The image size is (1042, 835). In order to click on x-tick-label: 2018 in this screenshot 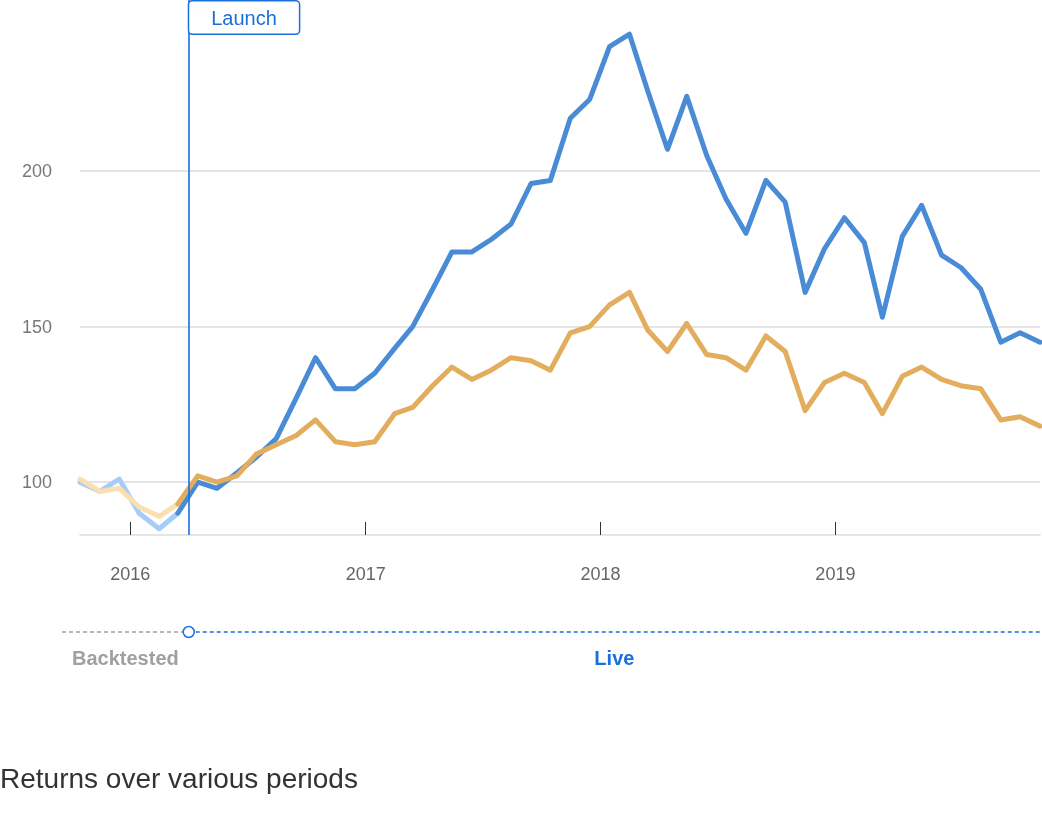, I will do `click(600, 574)`.